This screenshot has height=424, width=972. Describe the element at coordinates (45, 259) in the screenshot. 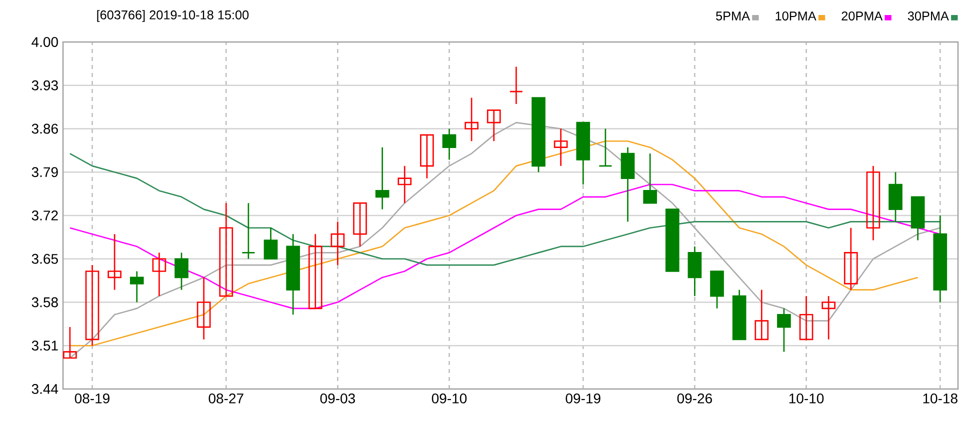

I see `y-tick-label: 3.65` at that location.